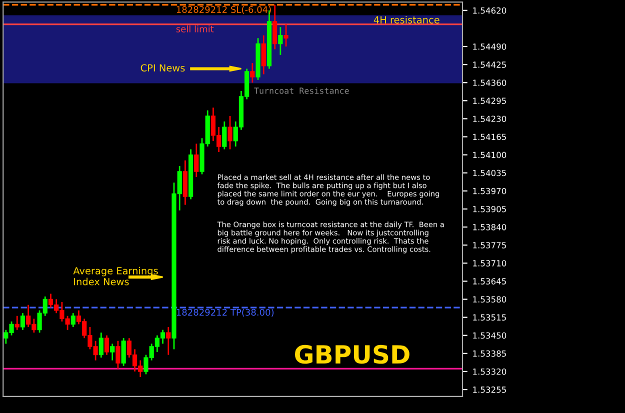 The height and width of the screenshot is (413, 625). I want to click on ref-line-label: sell limit, so click(195, 28).